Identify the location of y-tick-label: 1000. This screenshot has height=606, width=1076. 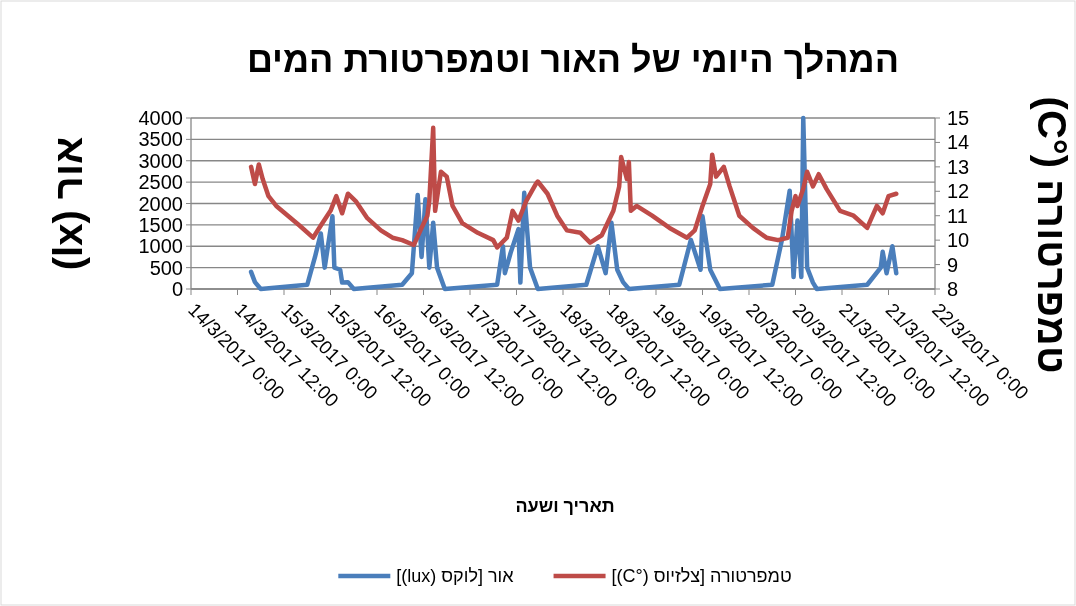
(160, 246).